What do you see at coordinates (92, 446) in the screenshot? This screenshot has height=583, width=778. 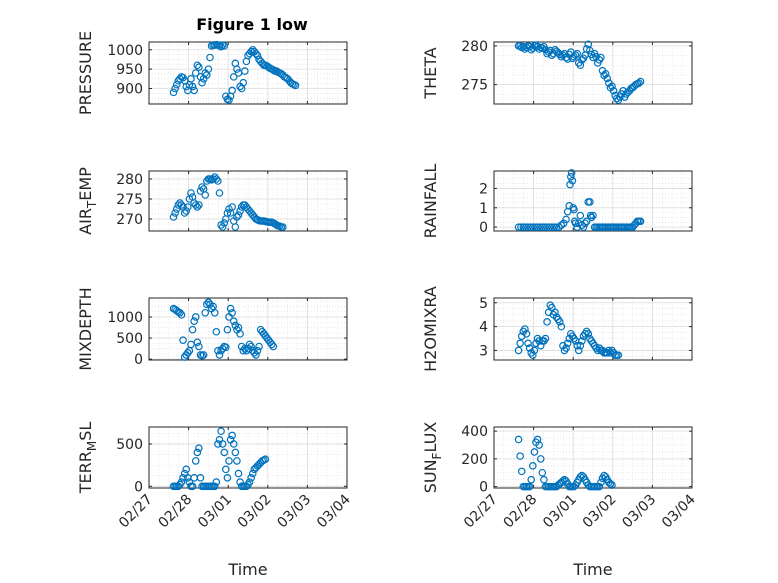 I see `y-axis-label-sub: M` at bounding box center [92, 446].